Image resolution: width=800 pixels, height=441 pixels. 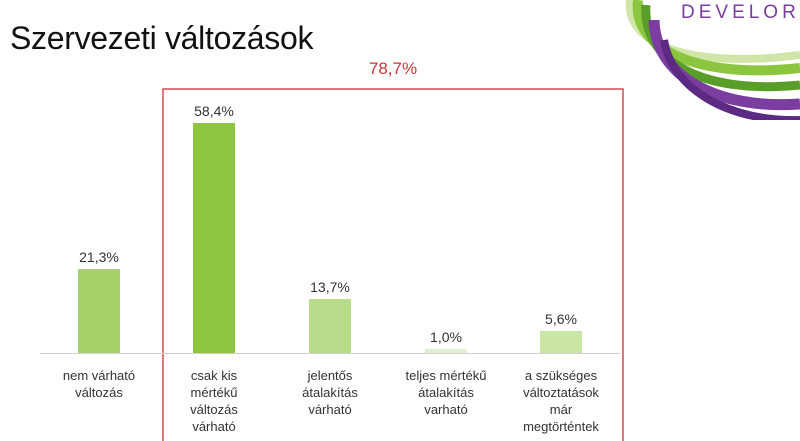 I want to click on category-label-line: mértékű, so click(x=214, y=392).